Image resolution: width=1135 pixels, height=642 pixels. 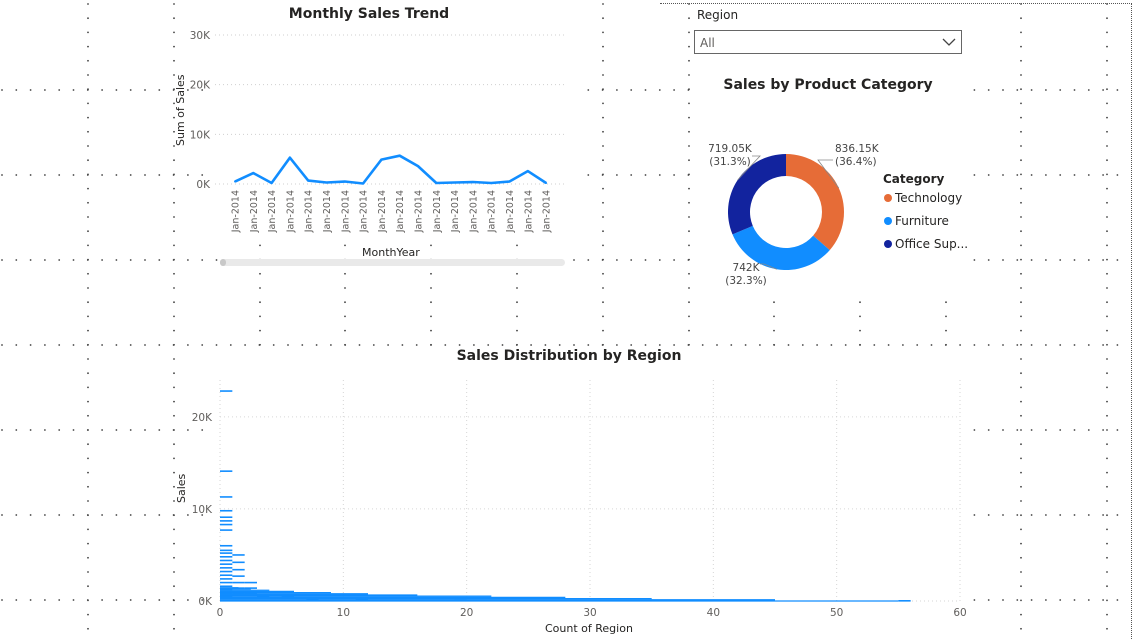 What do you see at coordinates (200, 135) in the screenshot?
I see `trend-y-tick-label: 10K` at bounding box center [200, 135].